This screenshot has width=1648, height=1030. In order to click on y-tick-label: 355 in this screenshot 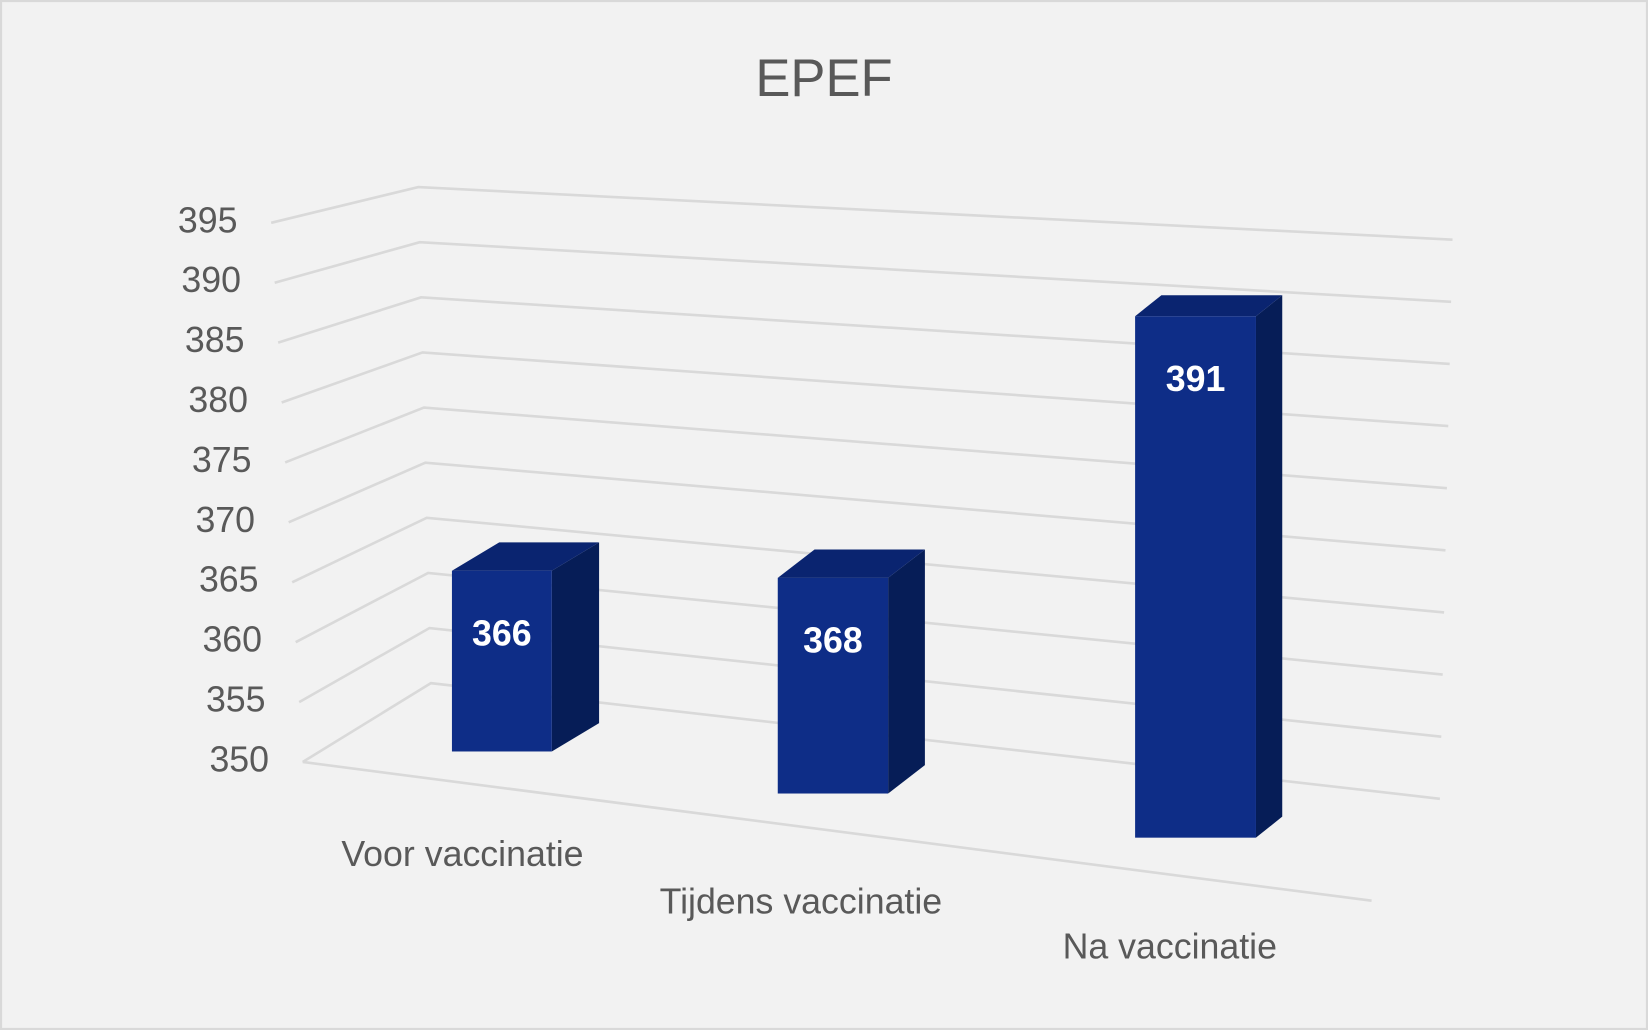, I will do `click(236, 700)`.